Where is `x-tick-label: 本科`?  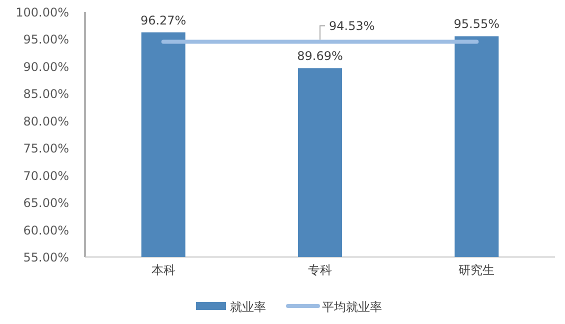
x-tick-label: 本科 is located at coordinates (163, 270).